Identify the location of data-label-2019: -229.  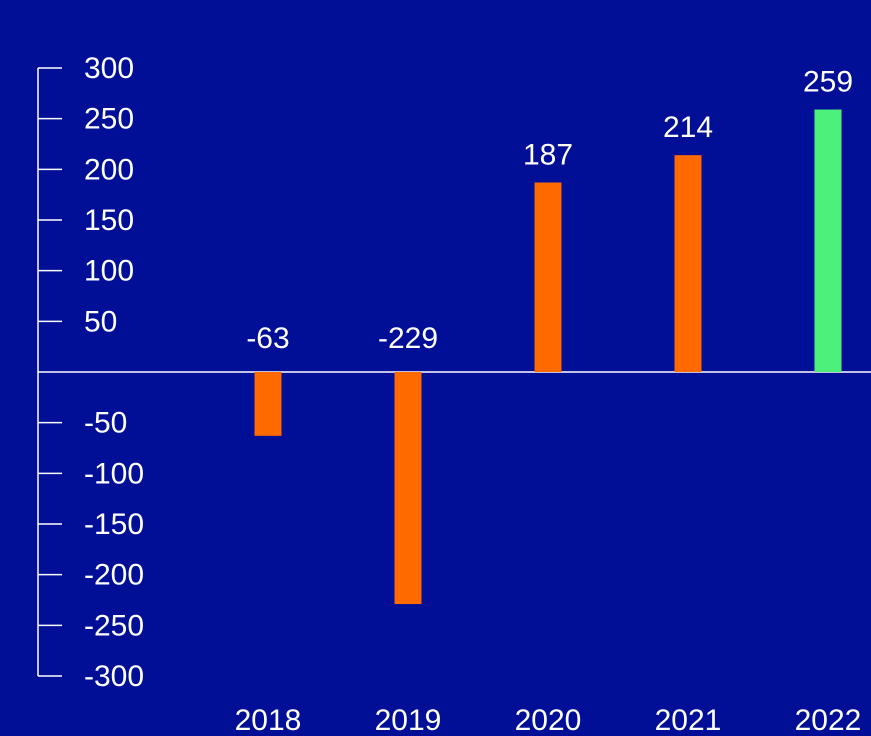
(408, 338).